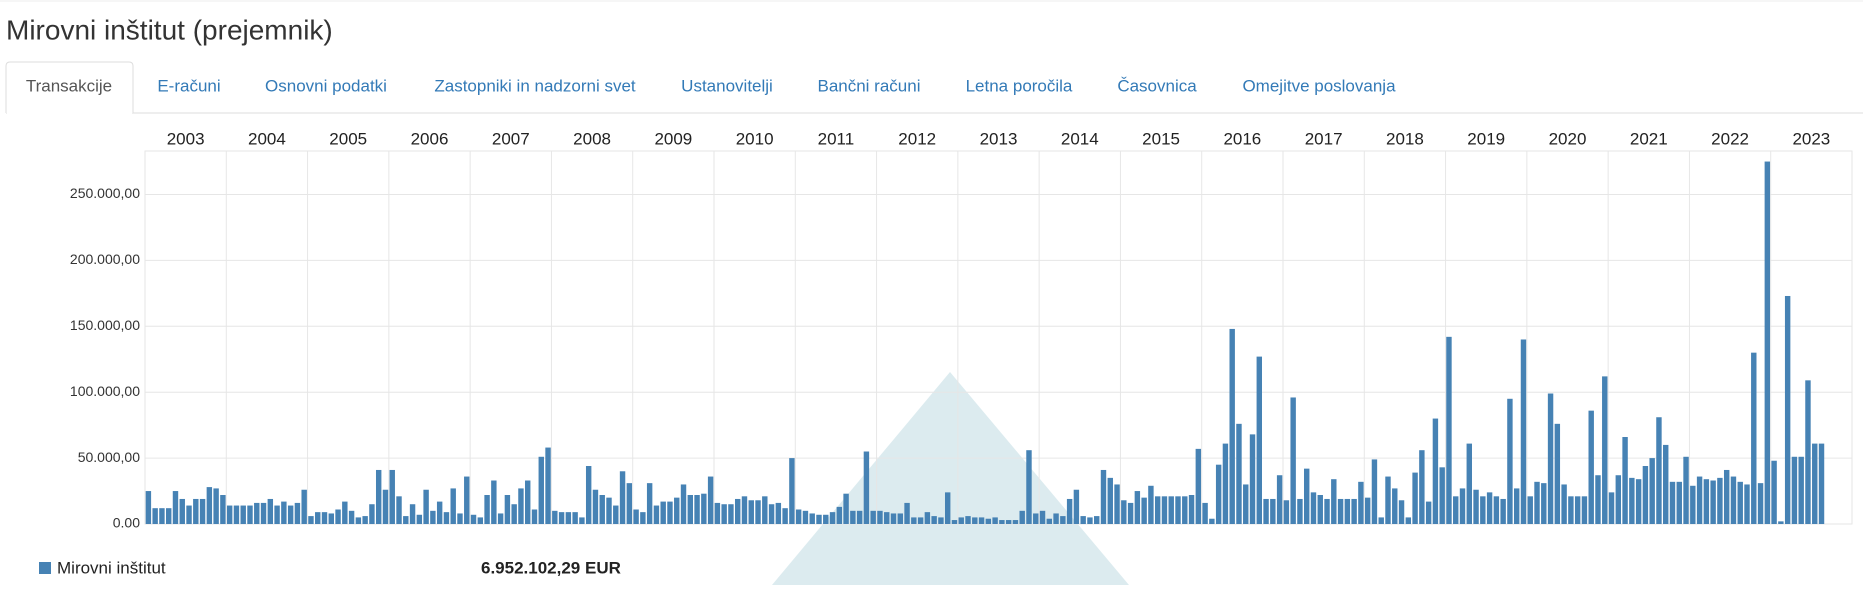 The height and width of the screenshot is (590, 1863). I want to click on tab: Zastopniki in nadzorni svet, so click(535, 85).